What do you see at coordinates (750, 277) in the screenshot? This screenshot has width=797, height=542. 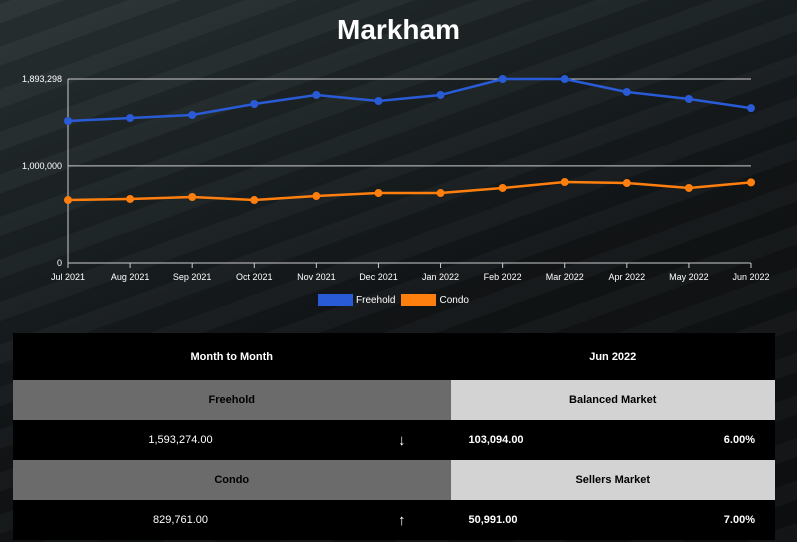 I see `x-tick-label: Jun 2022` at bounding box center [750, 277].